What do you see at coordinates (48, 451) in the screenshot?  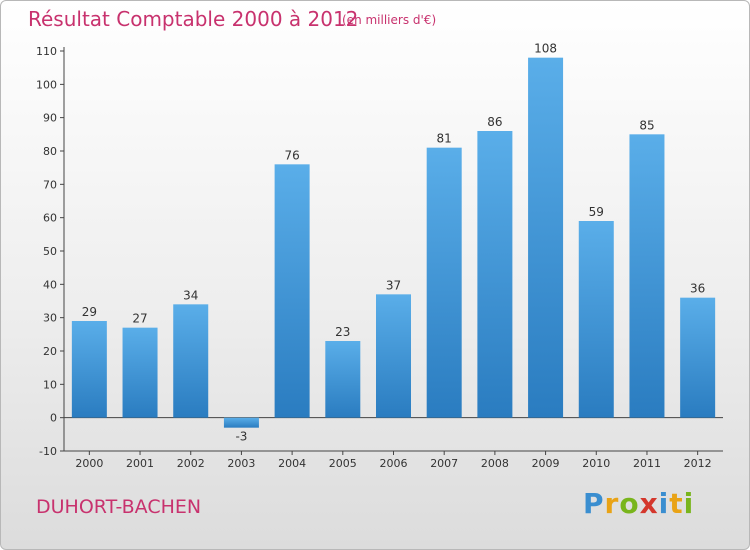 I see `y-tick-label: -10` at bounding box center [48, 451].